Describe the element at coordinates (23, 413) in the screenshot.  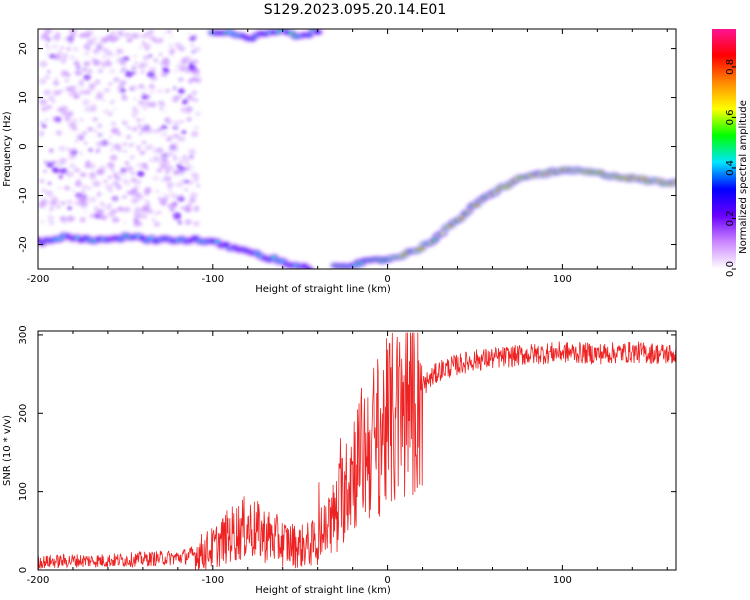
I see `snr-y-tick-label: 200` at that location.